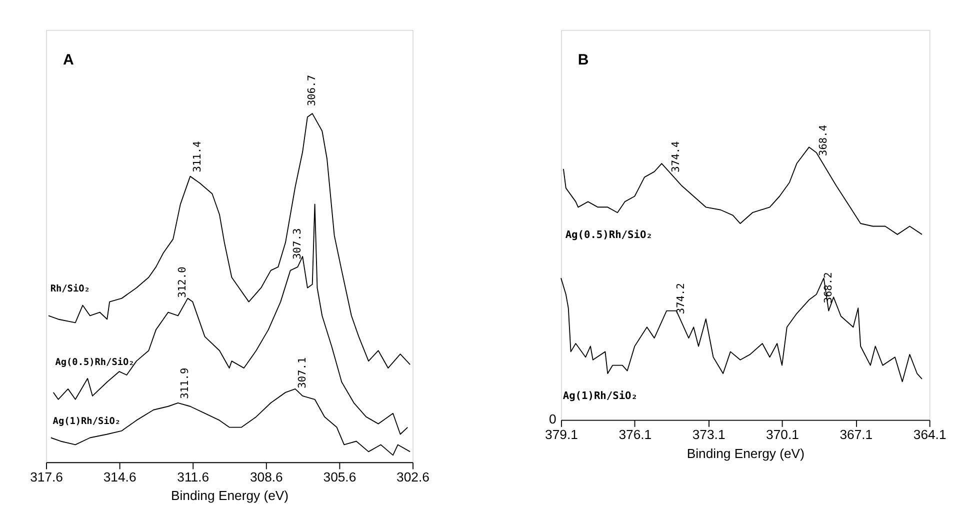 The height and width of the screenshot is (531, 966). I want to click on annotation: 307.3, so click(298, 244).